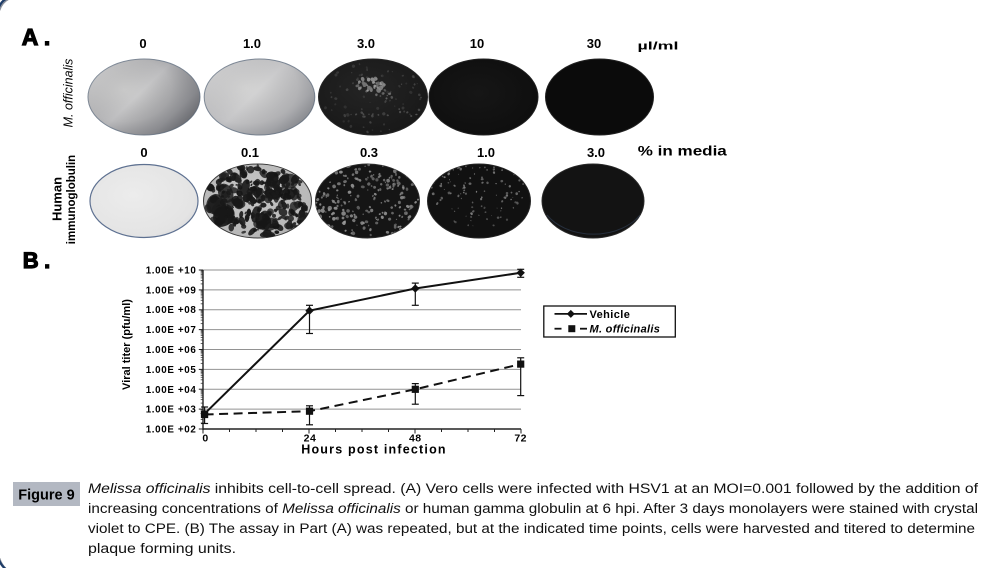  What do you see at coordinates (171, 410) in the screenshot?
I see `svg-text: 1.00E +03` at bounding box center [171, 410].